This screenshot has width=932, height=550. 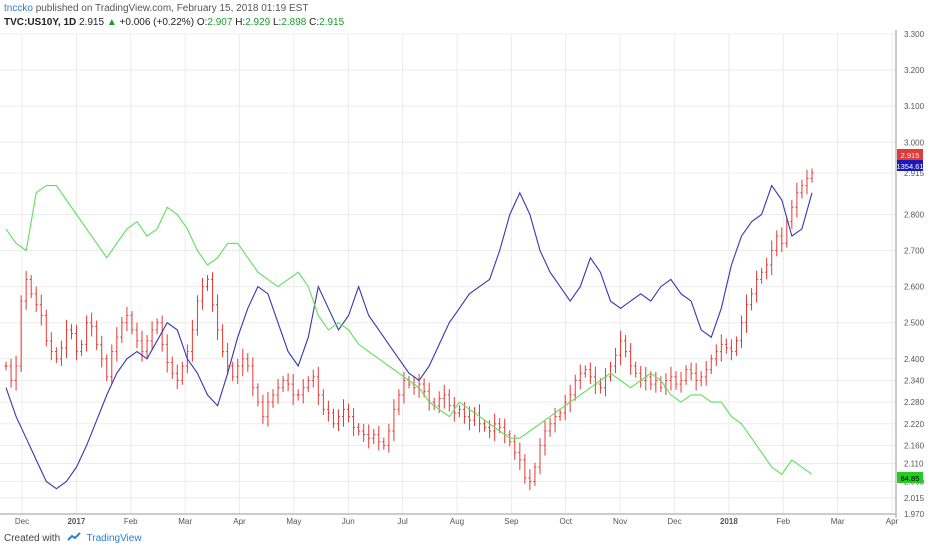 I want to click on price-badge-label: 2.915, so click(x=910, y=155).